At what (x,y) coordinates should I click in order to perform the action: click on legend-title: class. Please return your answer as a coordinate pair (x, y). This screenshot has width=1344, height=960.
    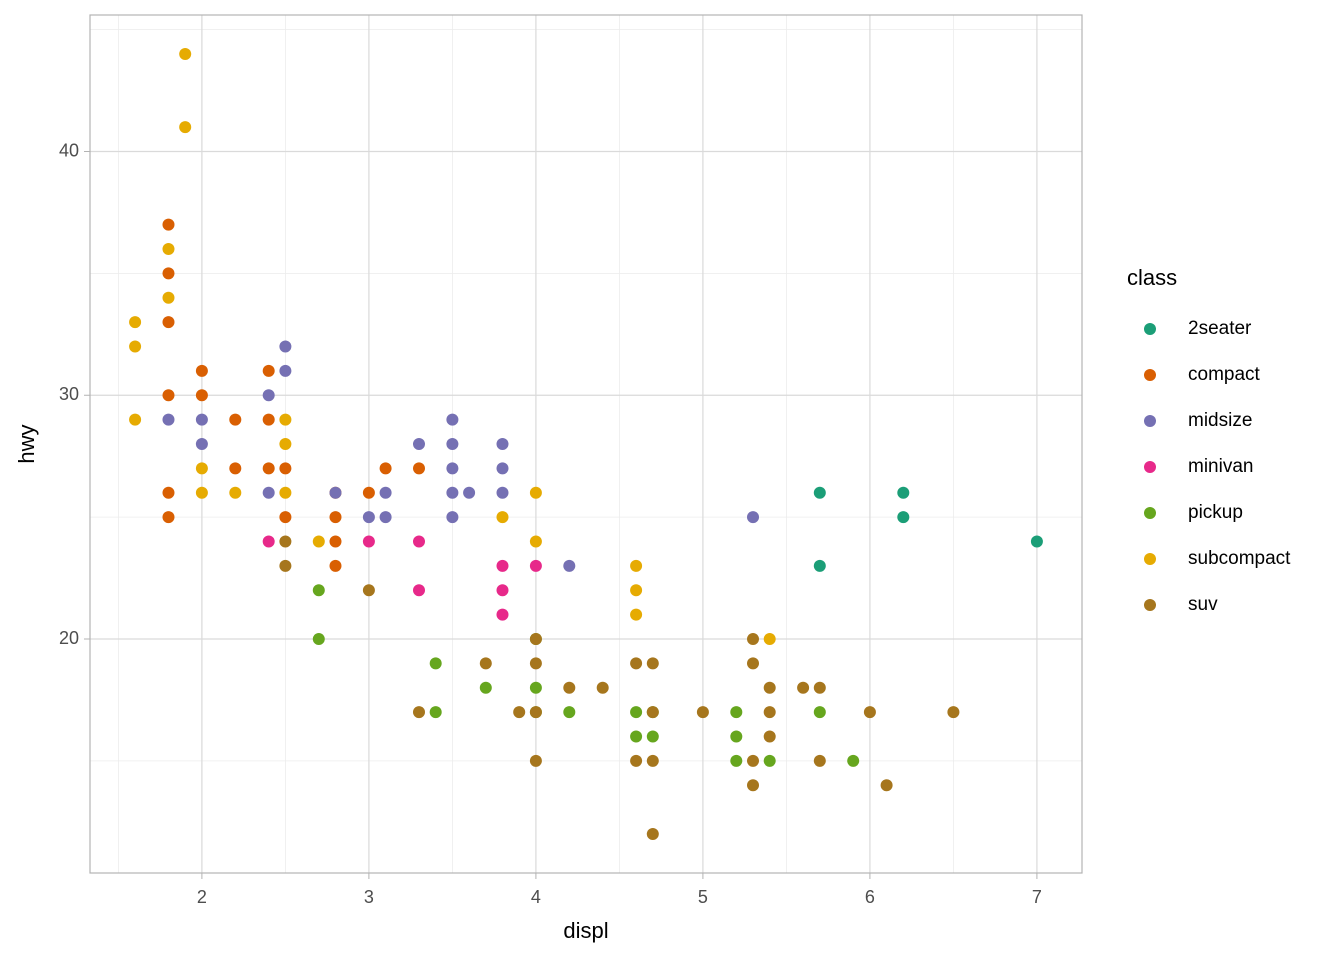
    Looking at the image, I should click on (1152, 277).